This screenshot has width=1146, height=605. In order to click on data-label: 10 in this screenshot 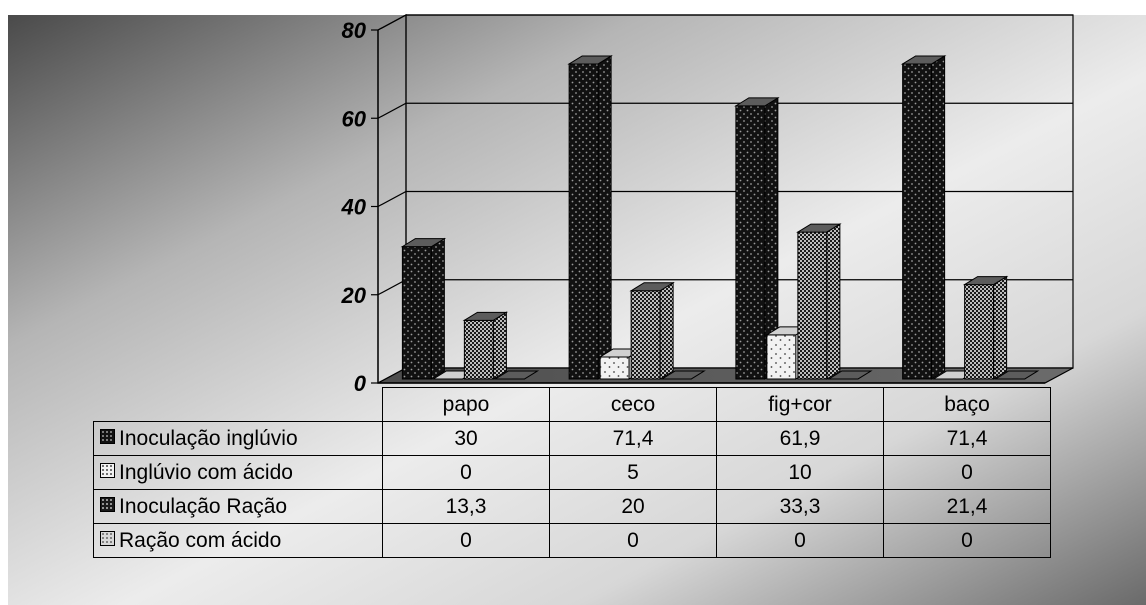, I will do `click(800, 472)`.